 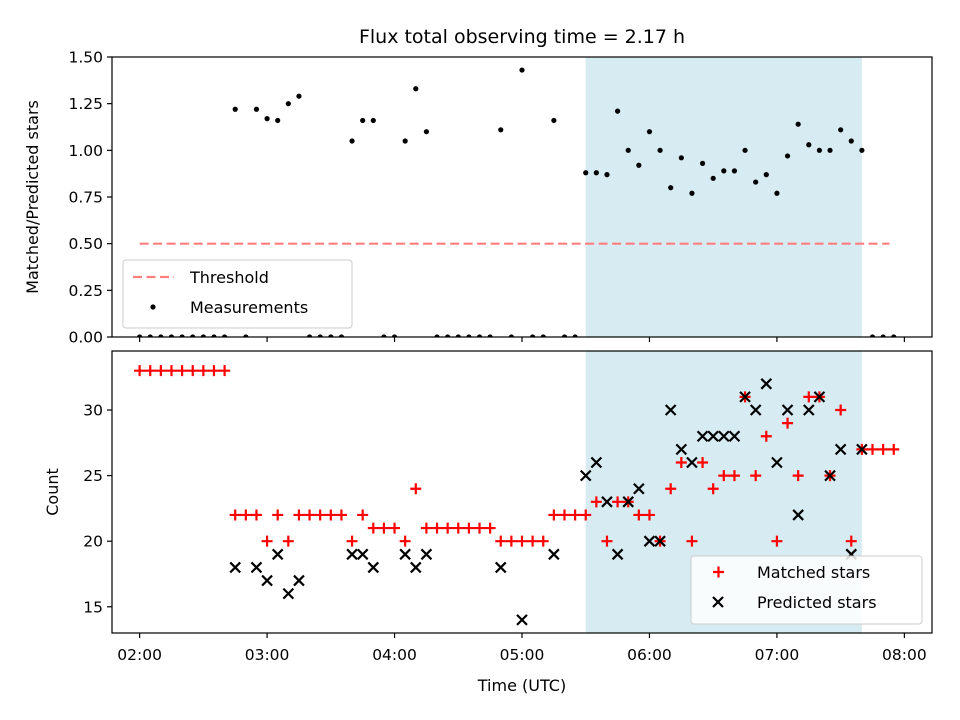 What do you see at coordinates (718, 572) in the screenshot?
I see `legend-matched-swatch` at bounding box center [718, 572].